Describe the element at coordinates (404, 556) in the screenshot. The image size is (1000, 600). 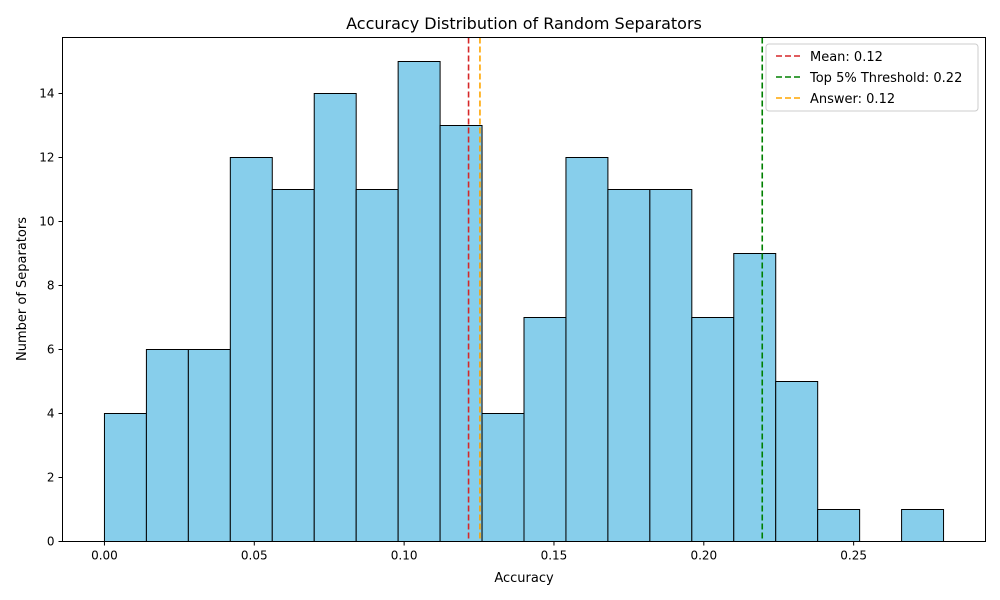
I see `x-tick-label: 0.10` at that location.